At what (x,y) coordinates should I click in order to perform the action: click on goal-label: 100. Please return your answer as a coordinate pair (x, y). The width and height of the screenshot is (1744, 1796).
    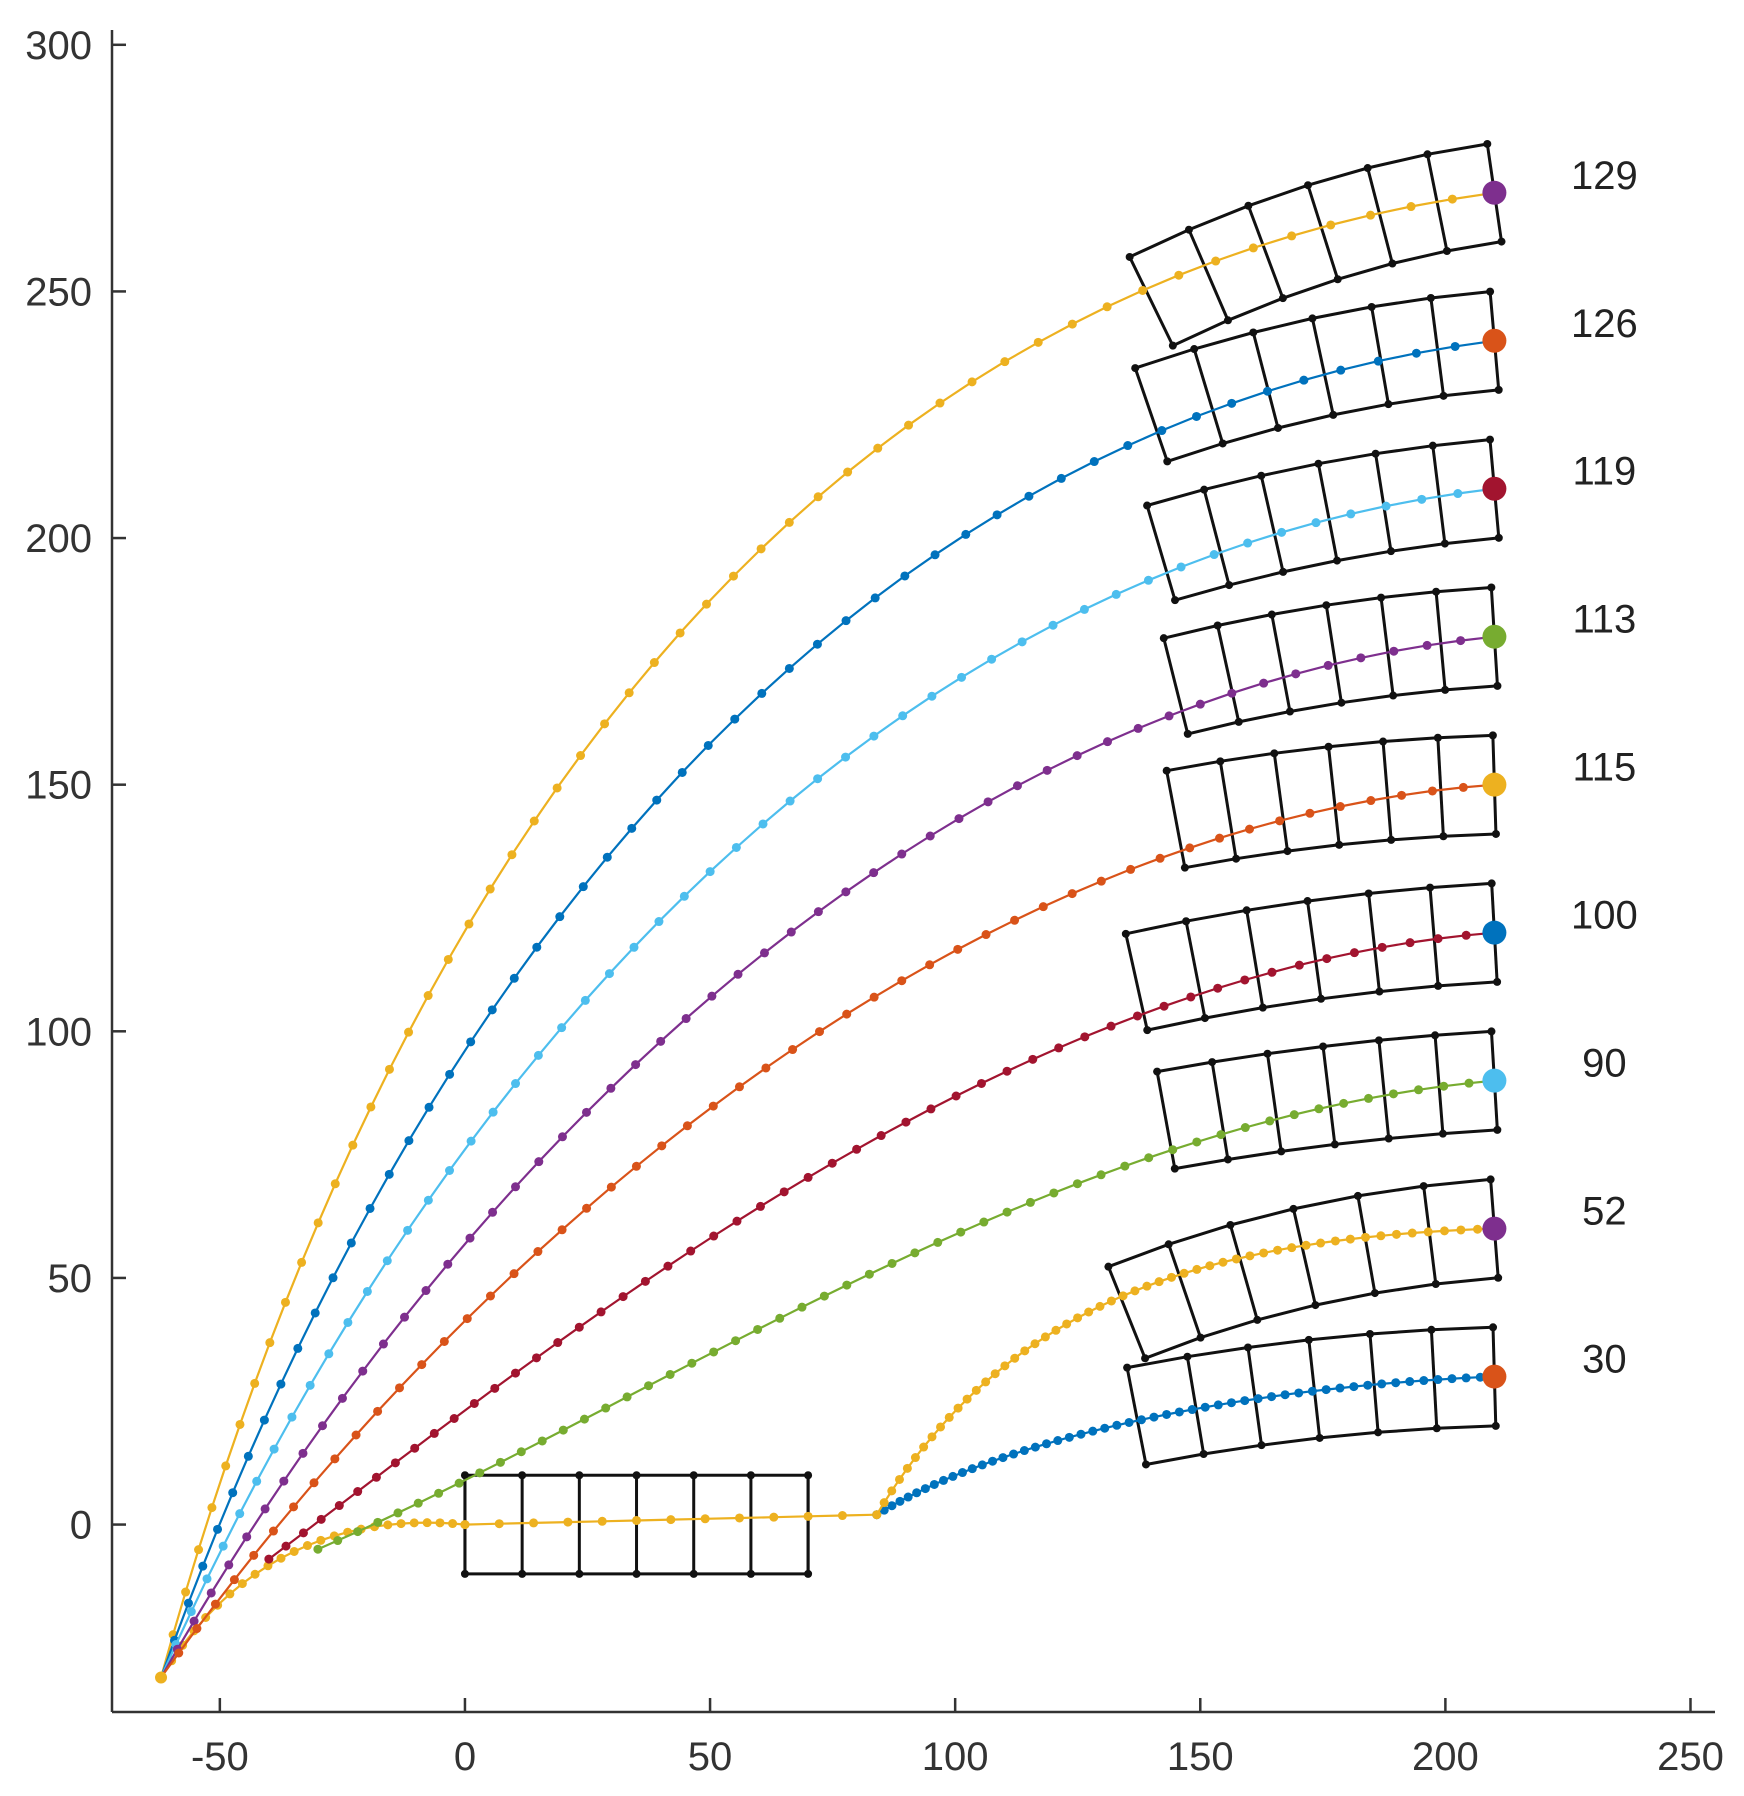
    Looking at the image, I should click on (1604, 916).